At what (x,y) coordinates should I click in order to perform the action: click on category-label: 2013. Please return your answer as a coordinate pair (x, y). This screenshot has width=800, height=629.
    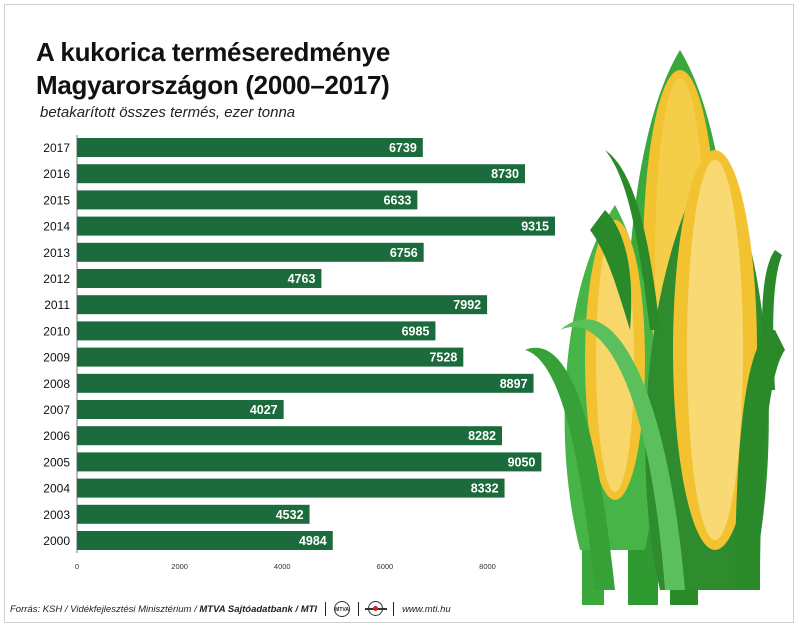
    Looking at the image, I should click on (56, 253).